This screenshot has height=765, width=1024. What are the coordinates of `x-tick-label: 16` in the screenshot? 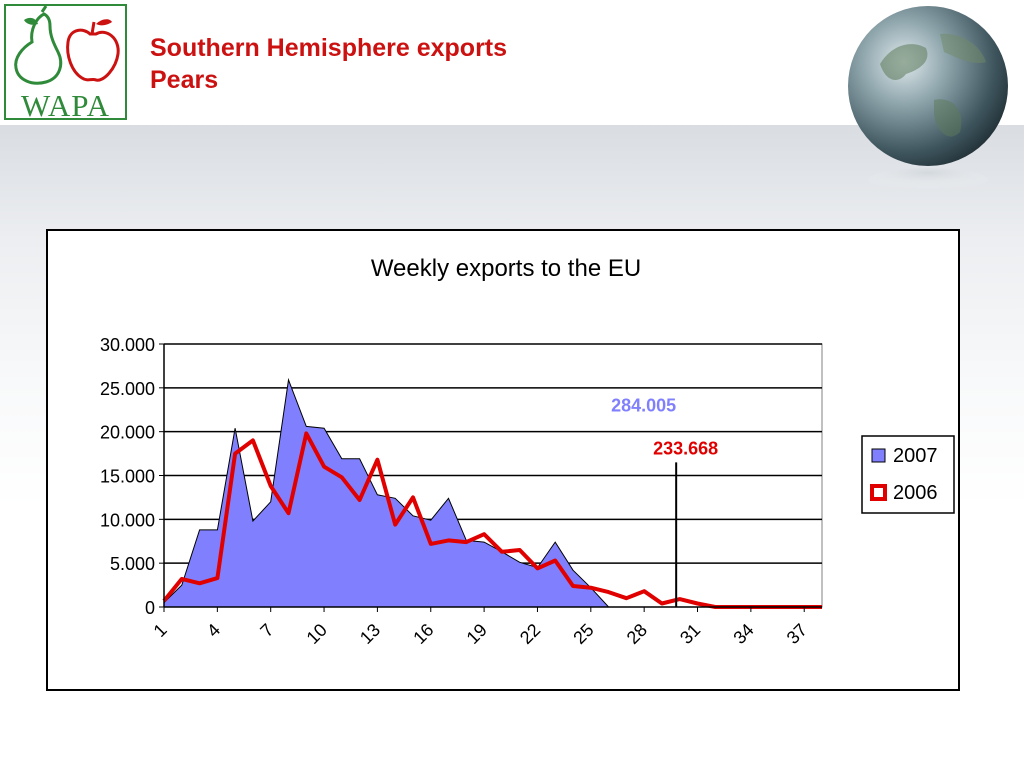 It's located at (423, 634).